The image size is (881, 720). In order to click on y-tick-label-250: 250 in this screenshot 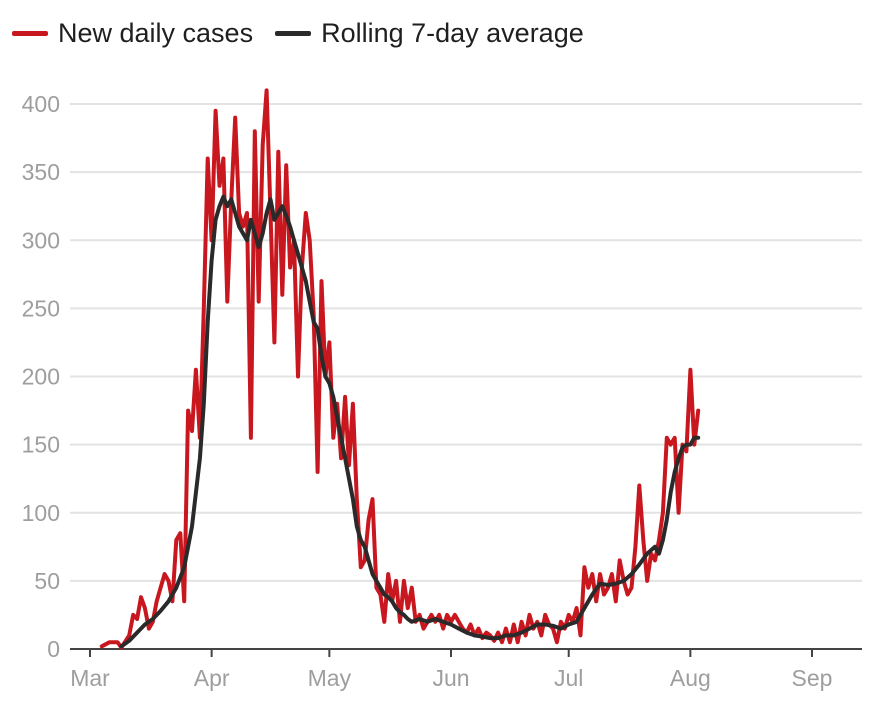, I will do `click(41, 308)`.